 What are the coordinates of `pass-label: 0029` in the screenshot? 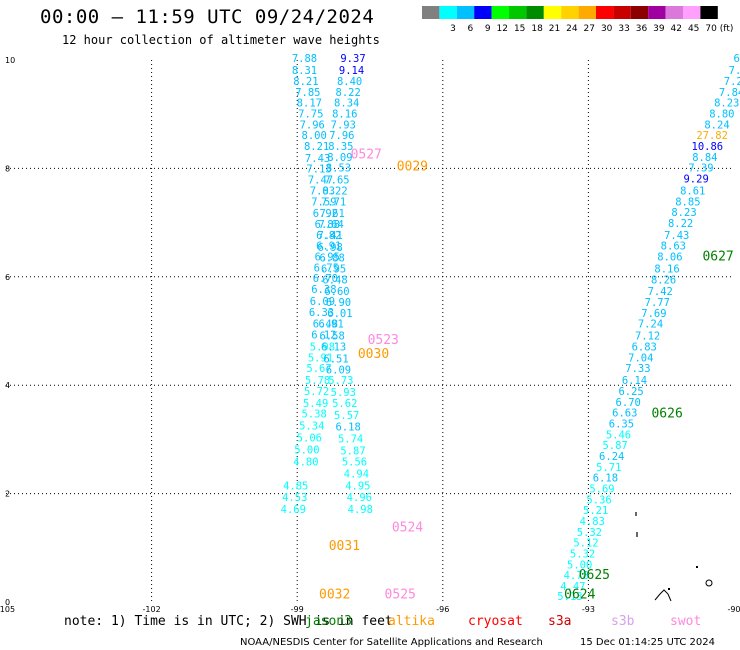 It's located at (412, 167).